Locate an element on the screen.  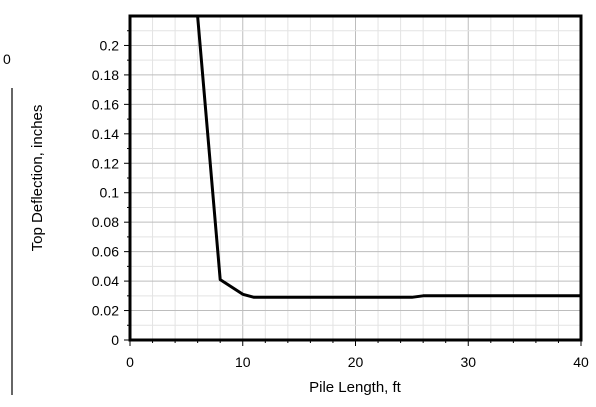
x-tick-label: 40 is located at coordinates (581, 362).